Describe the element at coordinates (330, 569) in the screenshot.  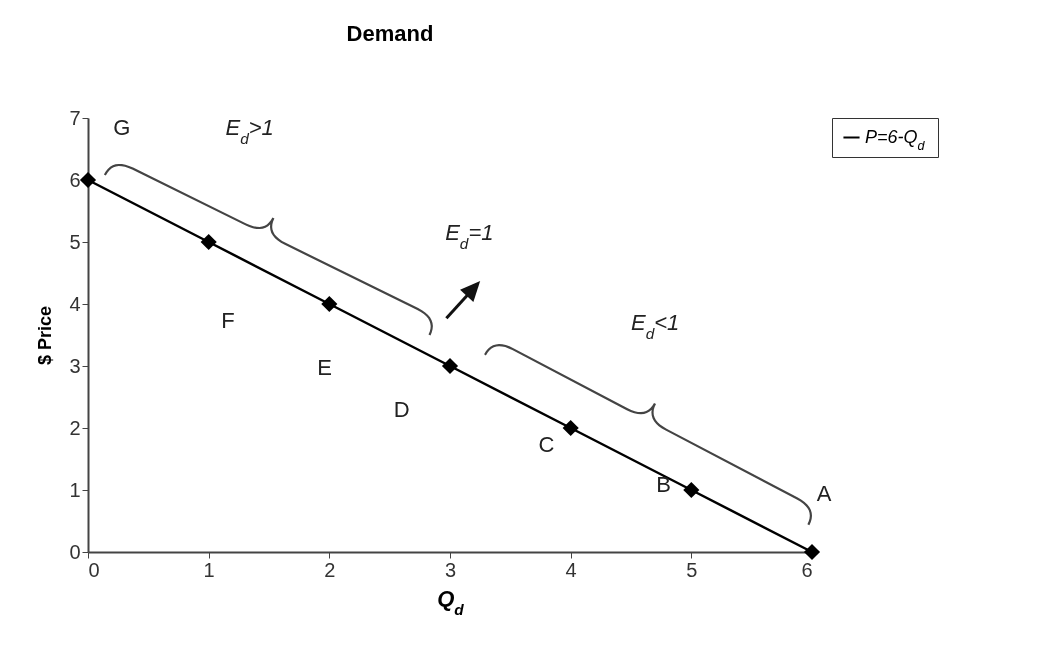
I see `x-tick-label: 2` at that location.